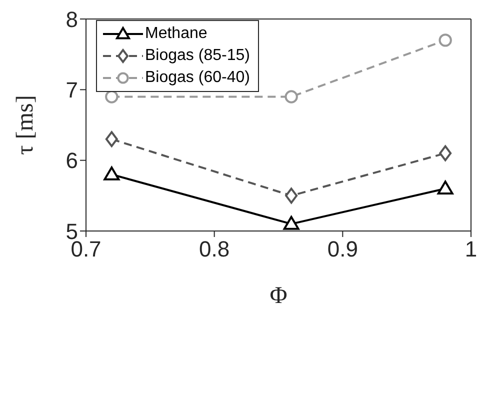 The height and width of the screenshot is (401, 502). Describe the element at coordinates (25, 125) in the screenshot. I see `y-axis-title: τ [ms]` at that location.